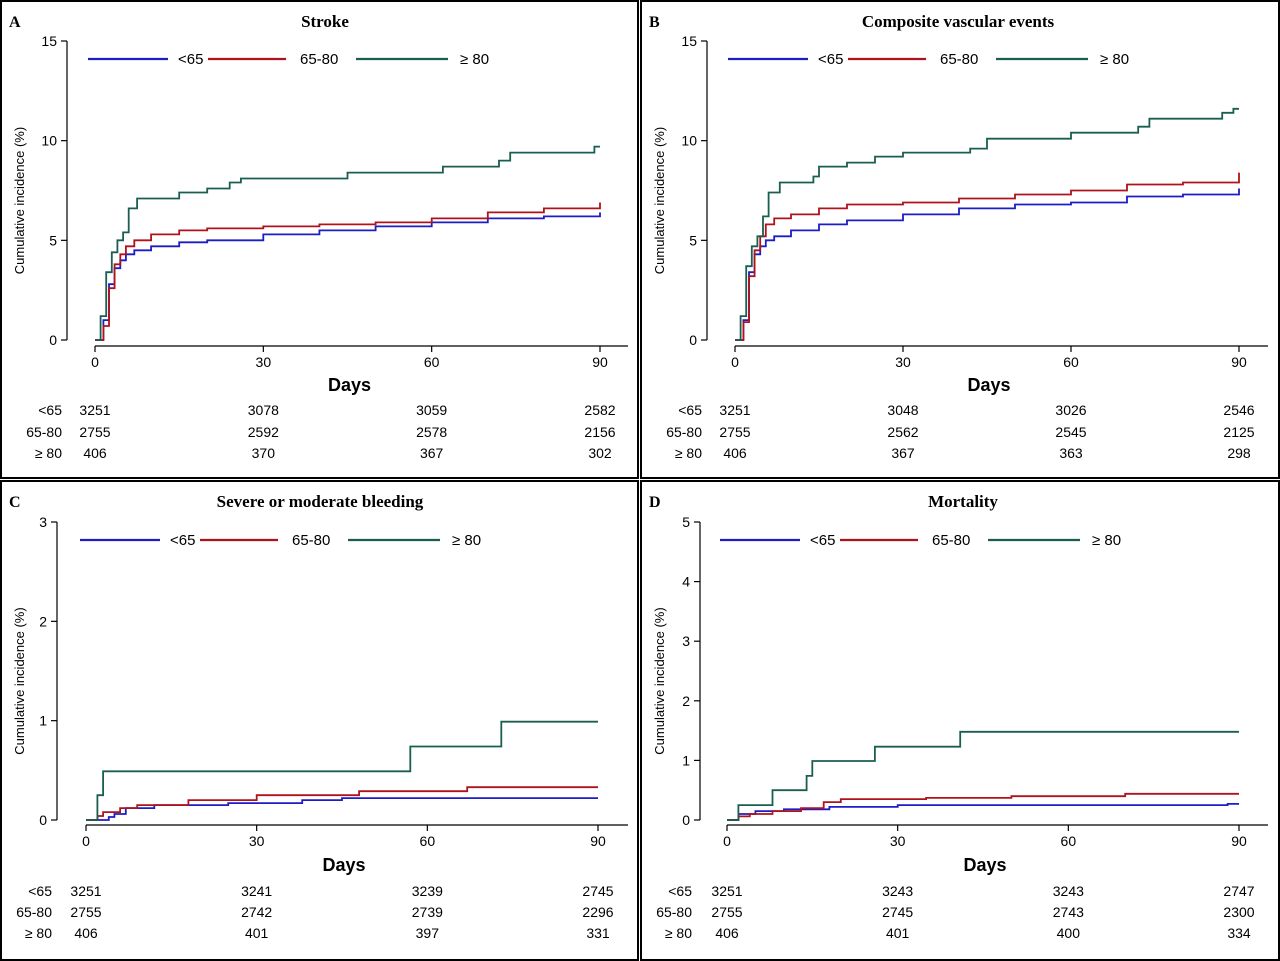  I want to click on risk-value: 3048, so click(902, 410).